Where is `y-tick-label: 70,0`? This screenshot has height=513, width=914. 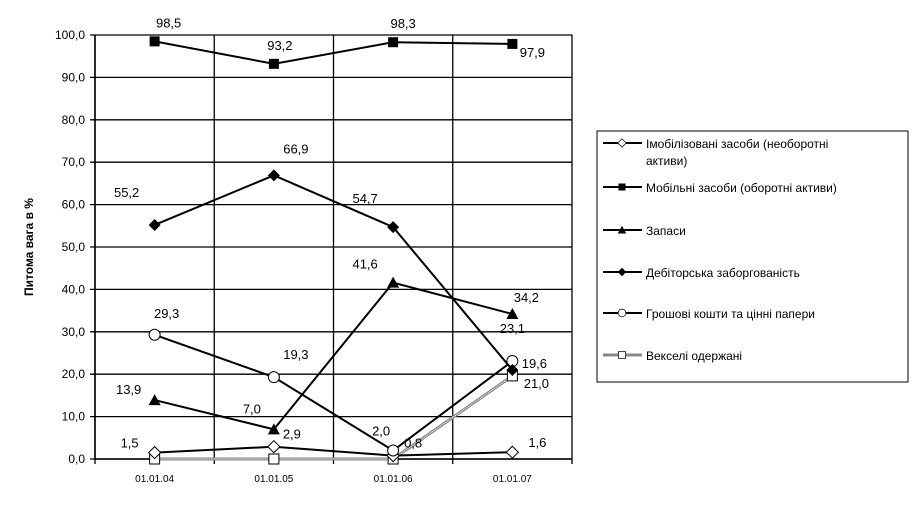 y-tick-label: 70,0 is located at coordinates (74, 162).